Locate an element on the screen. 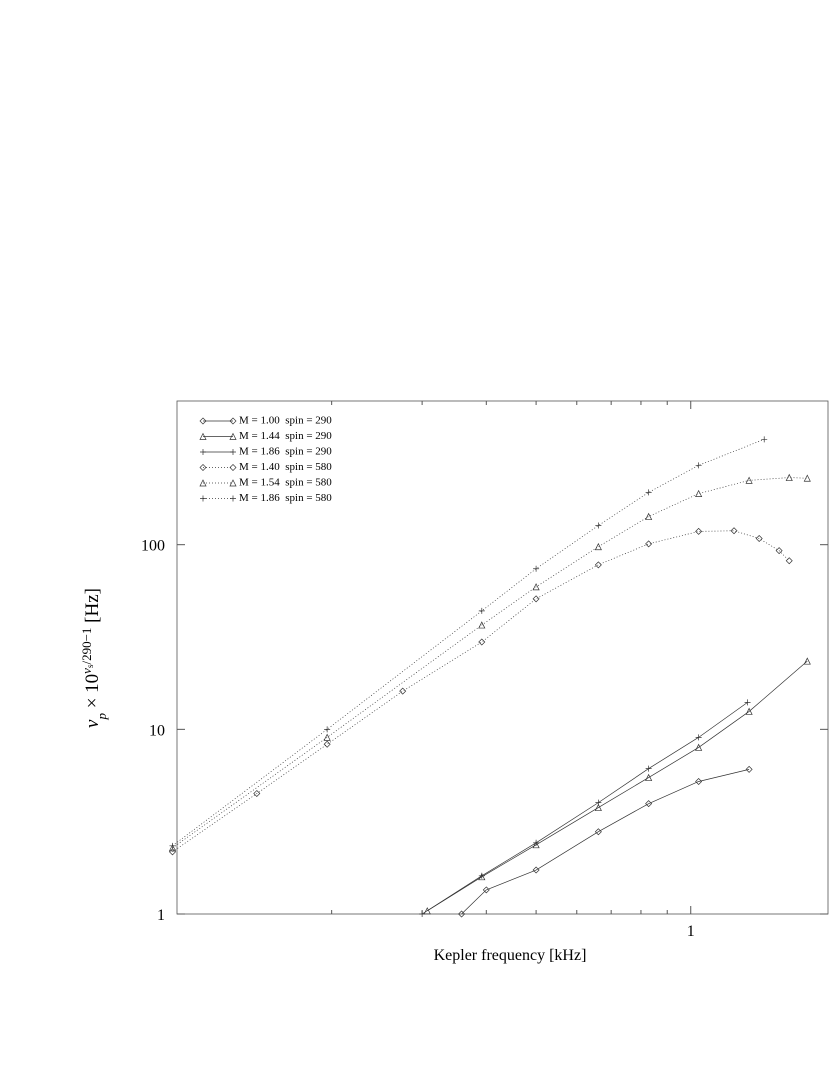  legend-label: M = 1.44 spin = 290 is located at coordinates (285, 436).